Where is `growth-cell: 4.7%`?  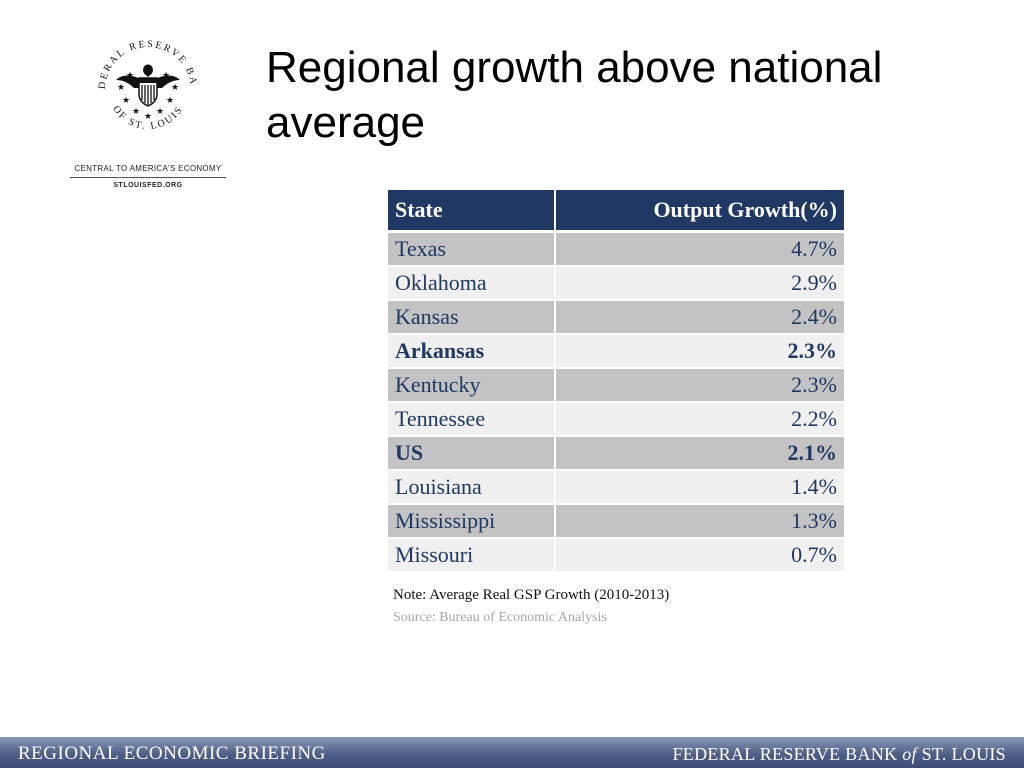 growth-cell: 4.7% is located at coordinates (699, 249).